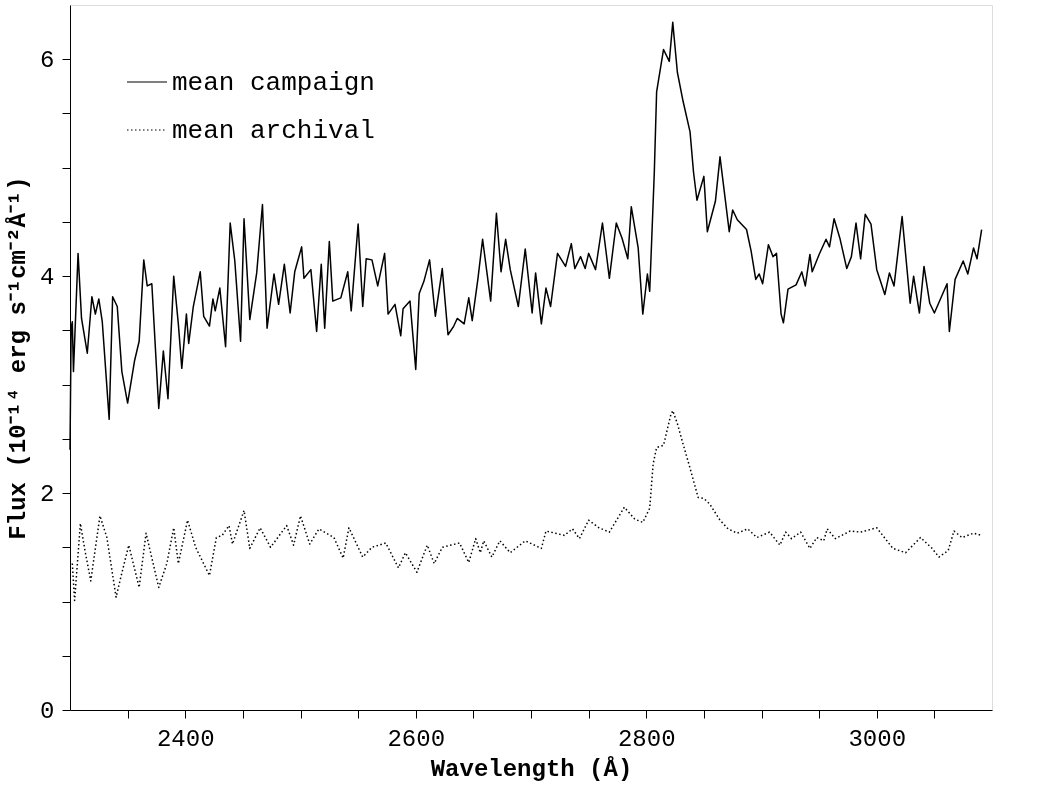 Image resolution: width=1037 pixels, height=808 pixels. Describe the element at coordinates (19, 358) in the screenshot. I see `y-axis-title: Flux (10⁻¹⁴ erg s⁻¹cm⁻²Å⁻¹)` at that location.